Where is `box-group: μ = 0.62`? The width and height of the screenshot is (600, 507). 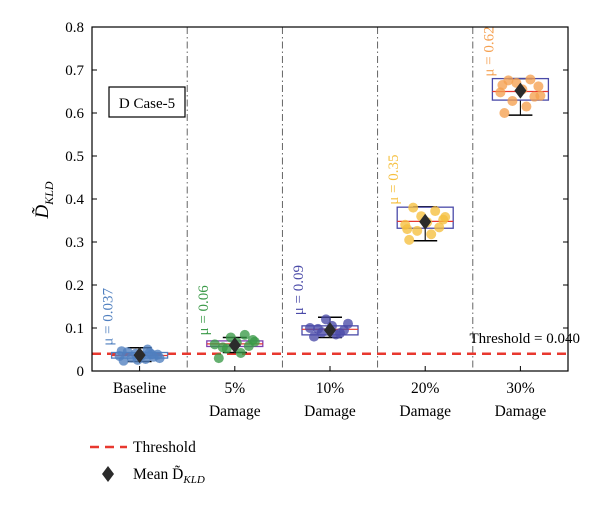
box-group: μ = 0.62 is located at coordinates (515, 72).